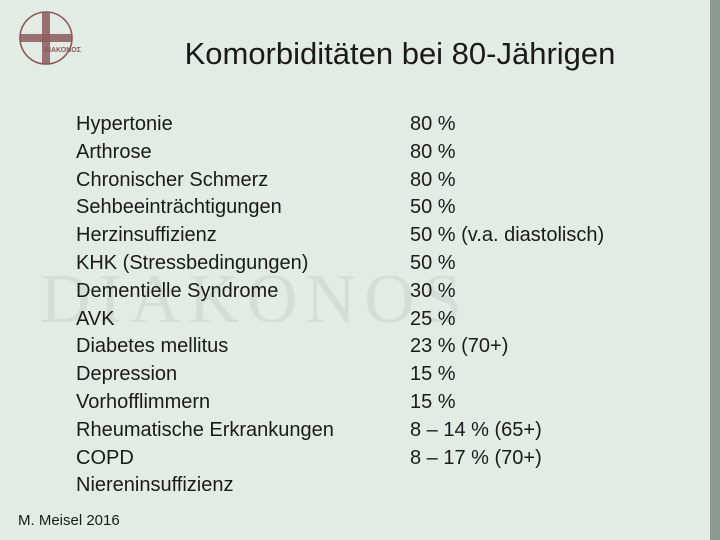 The image size is (720, 540). What do you see at coordinates (433, 318) in the screenshot?
I see `rate-item: 25 %` at bounding box center [433, 318].